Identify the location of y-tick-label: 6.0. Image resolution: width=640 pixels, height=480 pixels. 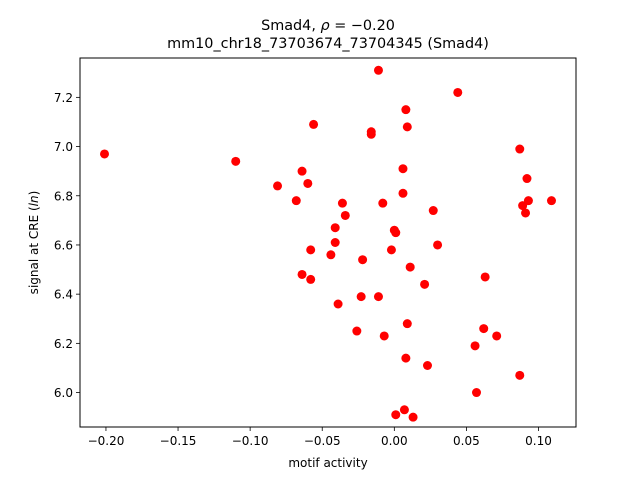
(63, 393).